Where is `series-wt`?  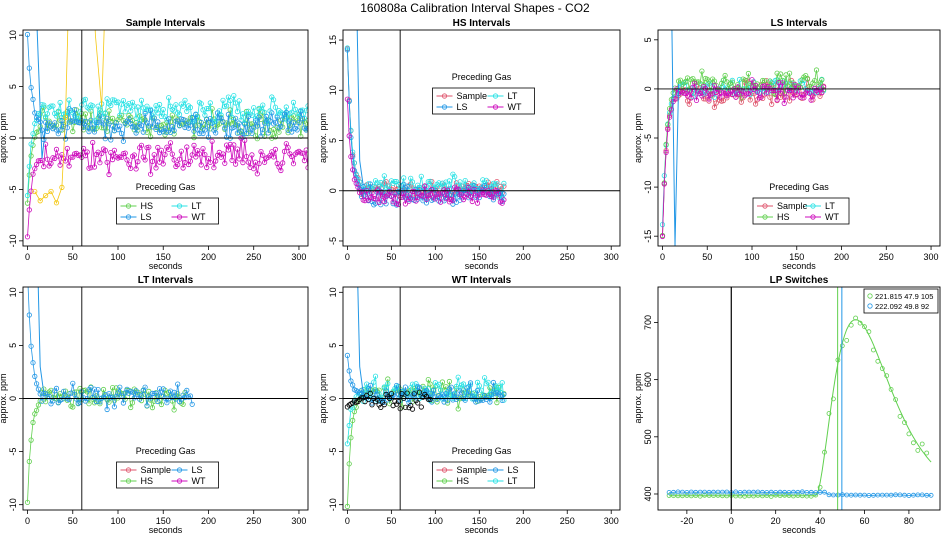
series-wt is located at coordinates (743, 158).